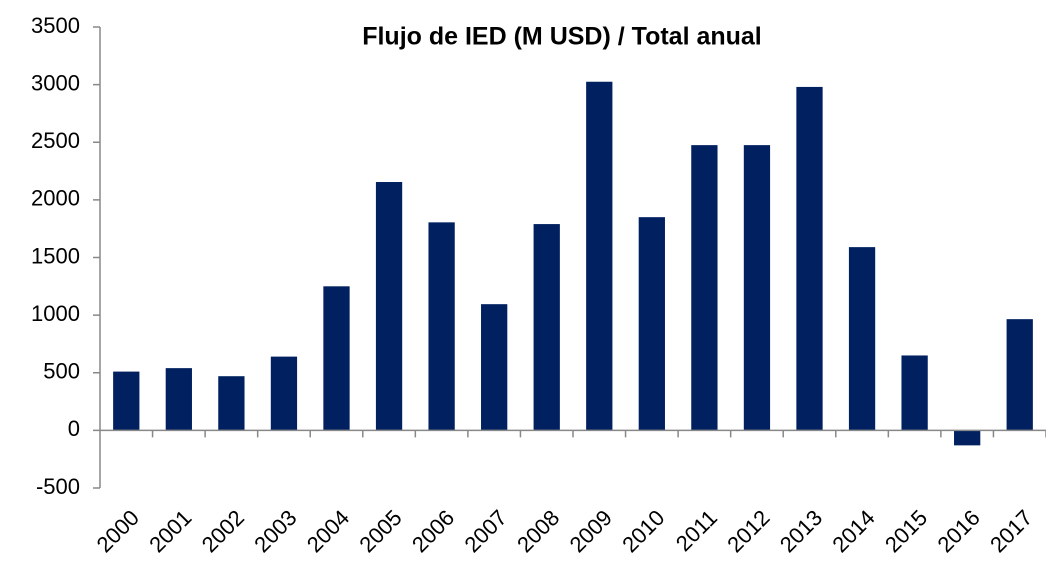  Describe the element at coordinates (538, 531) in the screenshot. I see `x-tick-label: 2008` at that location.